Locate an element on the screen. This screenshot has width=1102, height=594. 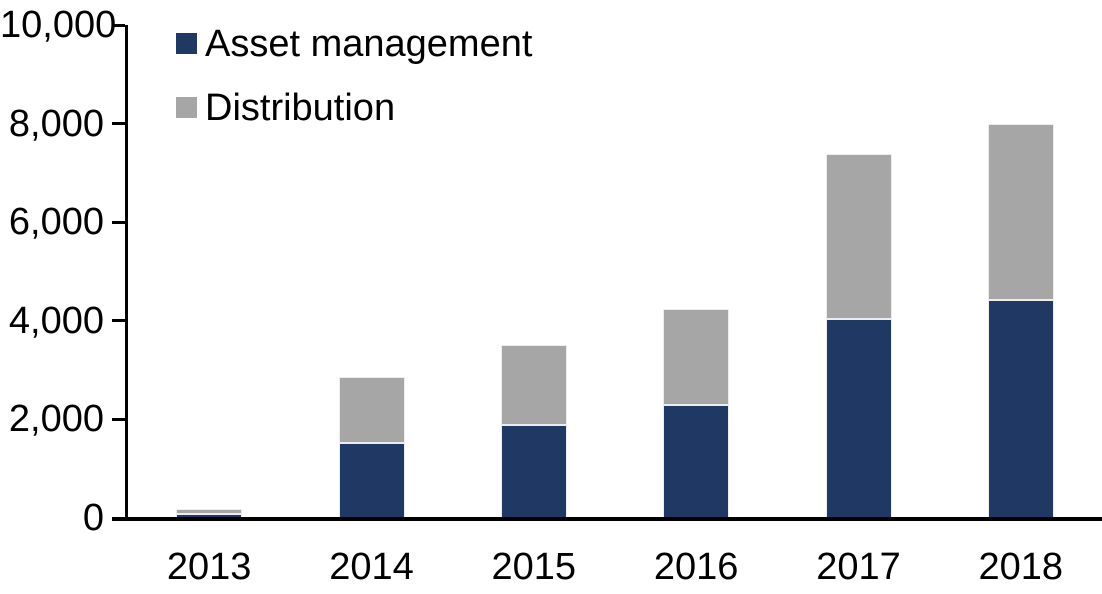
bar-segment-distribution-2018 is located at coordinates (1020, 212).